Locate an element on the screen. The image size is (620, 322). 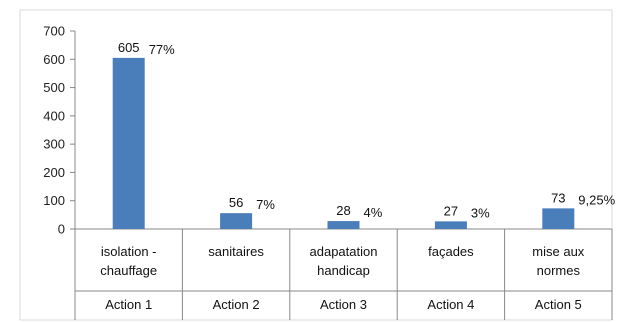
y-tick-label: 600 is located at coordinates (54, 59).